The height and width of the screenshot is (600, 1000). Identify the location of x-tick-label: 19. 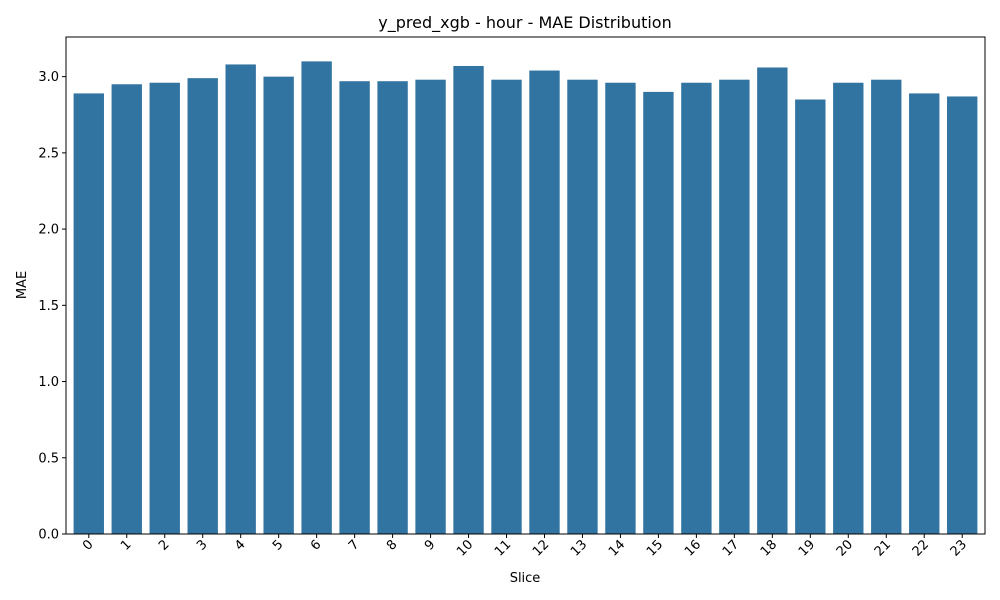
(807, 548).